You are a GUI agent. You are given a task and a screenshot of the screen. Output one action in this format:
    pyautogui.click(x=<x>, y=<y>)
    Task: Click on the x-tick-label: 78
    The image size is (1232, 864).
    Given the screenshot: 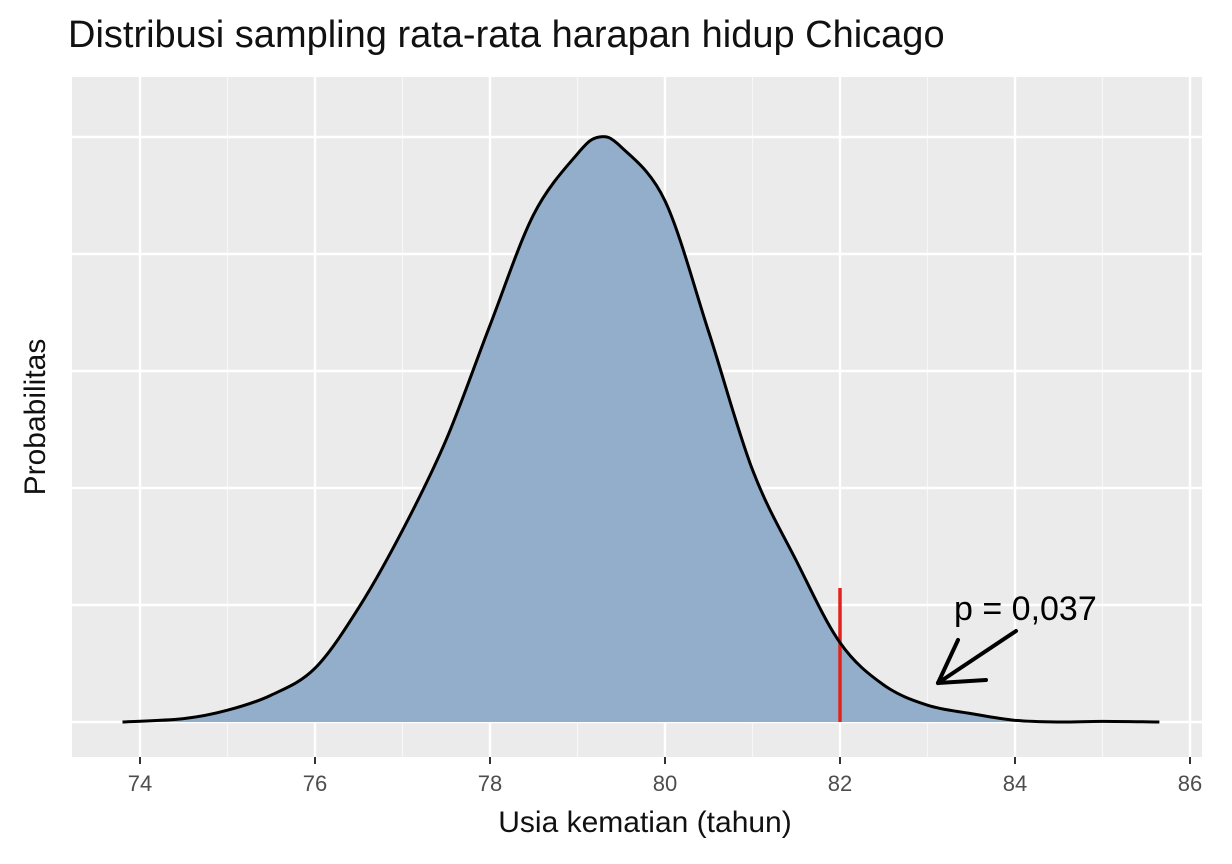 What is the action you would take?
    pyautogui.click(x=490, y=783)
    